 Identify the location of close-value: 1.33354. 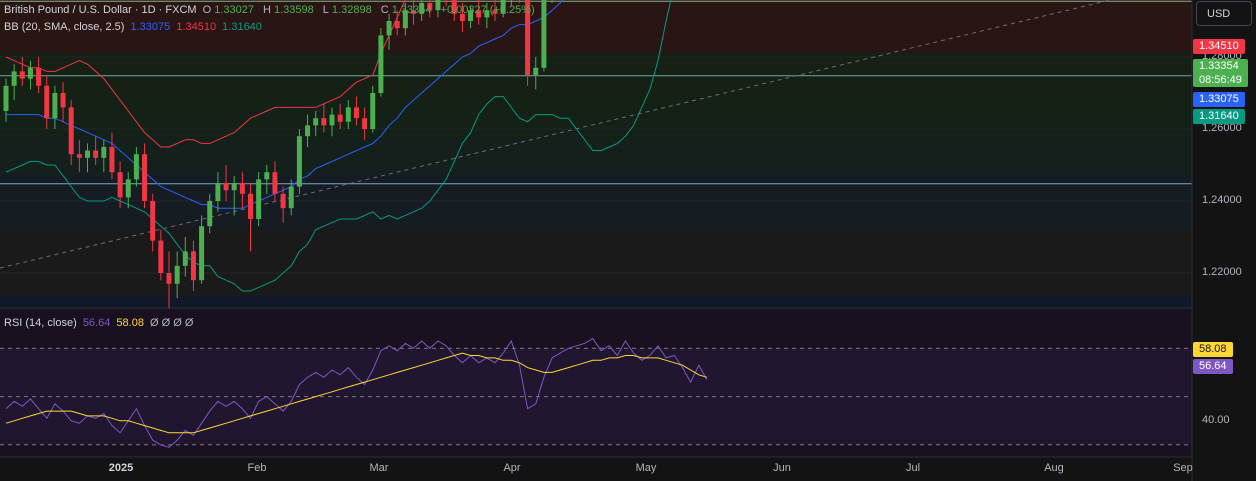
(411, 10).